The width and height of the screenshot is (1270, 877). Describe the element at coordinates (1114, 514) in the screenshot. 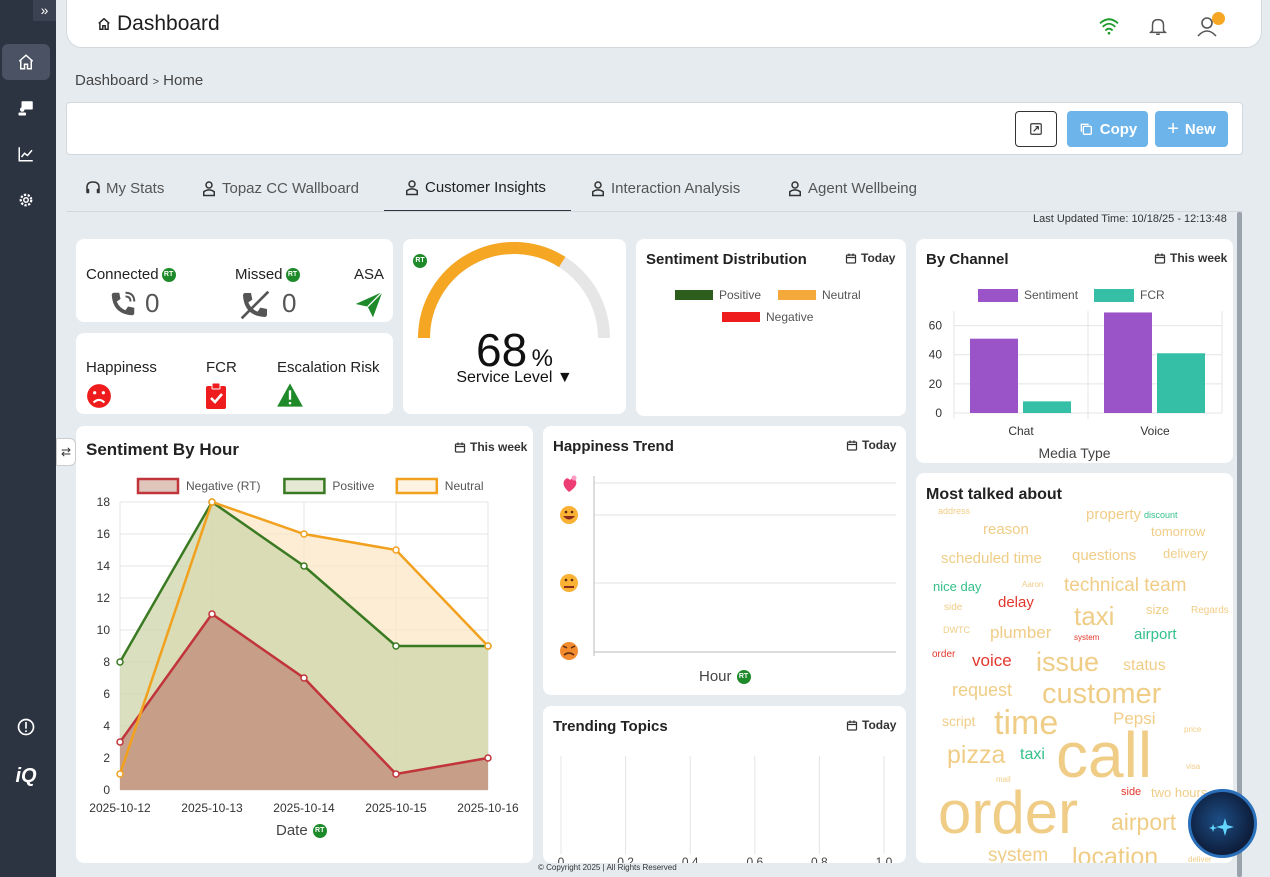

I see `word-cloud-term: property` at that location.